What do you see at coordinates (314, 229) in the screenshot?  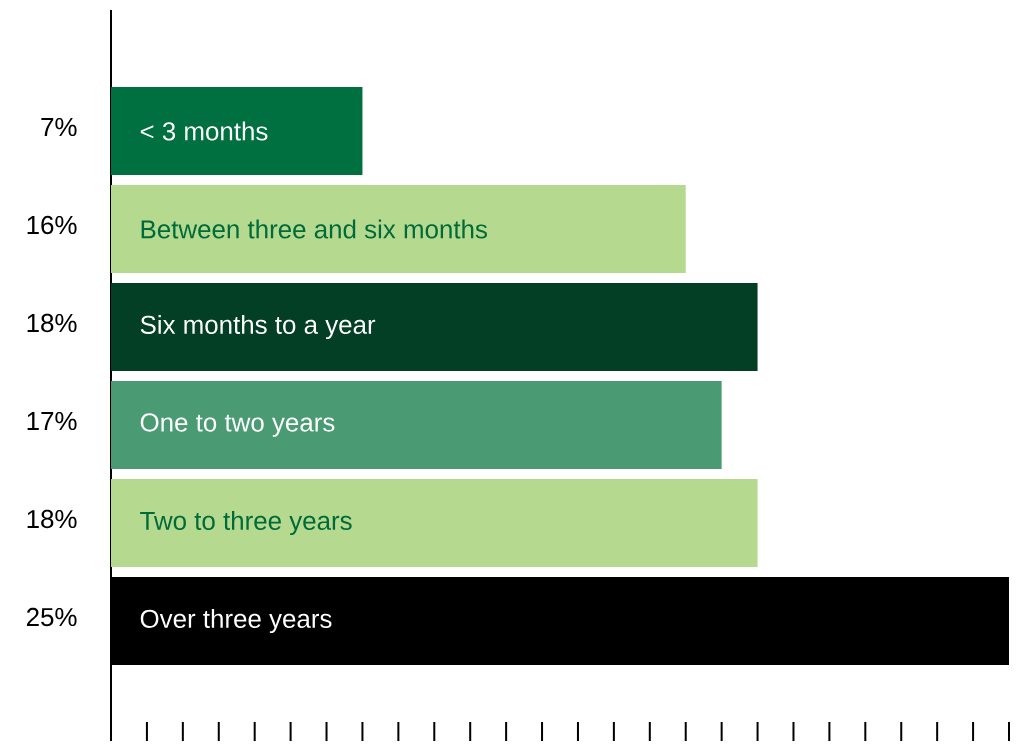 I see `y-tick-label: Between three and six months` at bounding box center [314, 229].